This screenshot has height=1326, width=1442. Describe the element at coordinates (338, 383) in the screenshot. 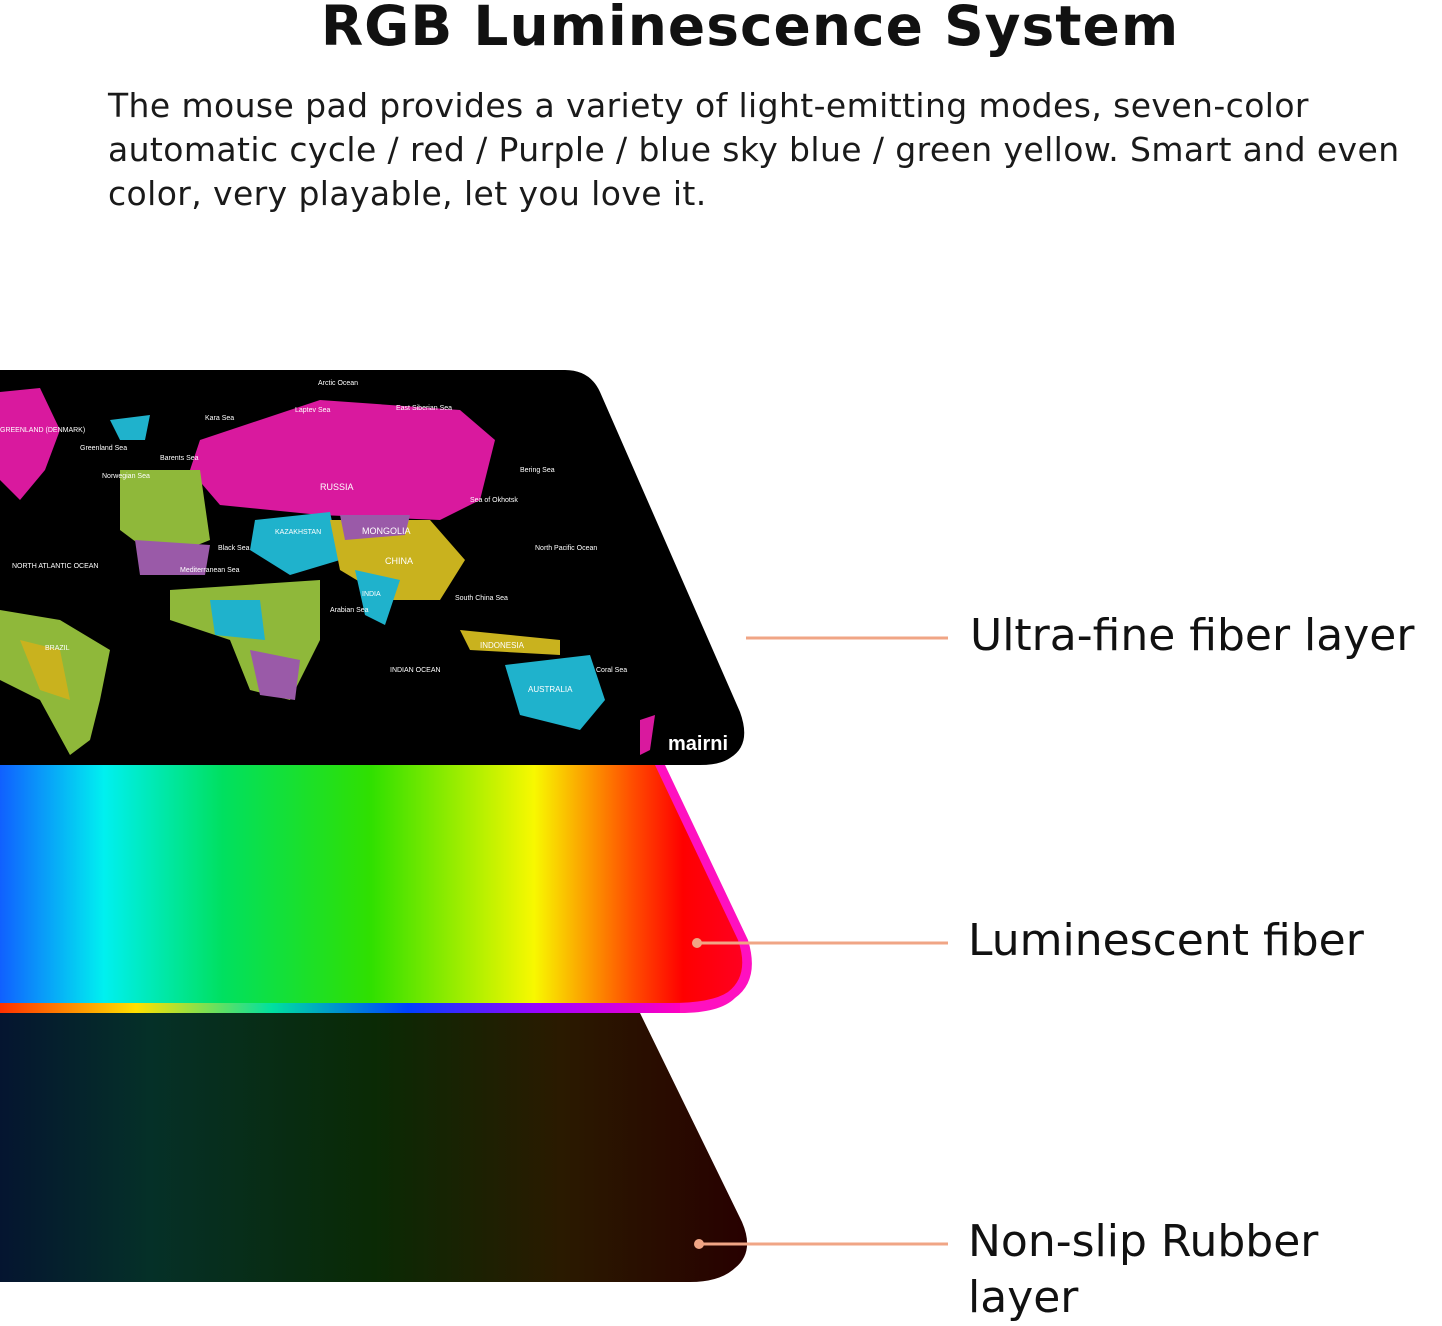

I see `map-label: Arctic Ocean` at that location.